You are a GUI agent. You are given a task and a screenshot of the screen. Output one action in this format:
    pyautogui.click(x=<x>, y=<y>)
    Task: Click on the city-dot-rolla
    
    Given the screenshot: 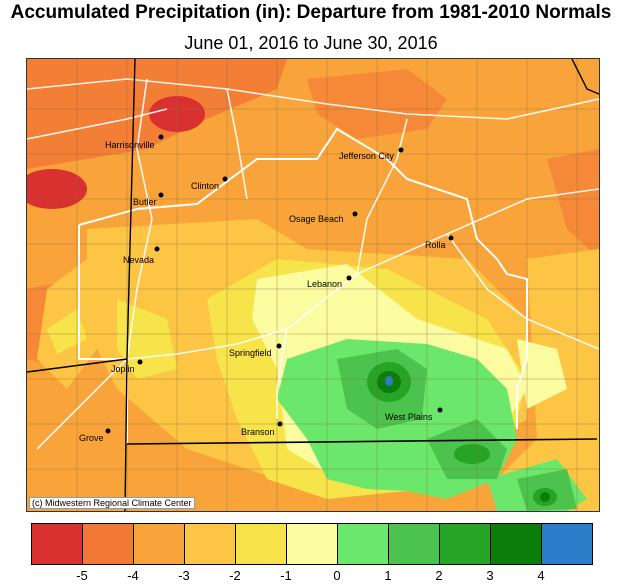 What is the action you would take?
    pyautogui.click(x=451, y=238)
    